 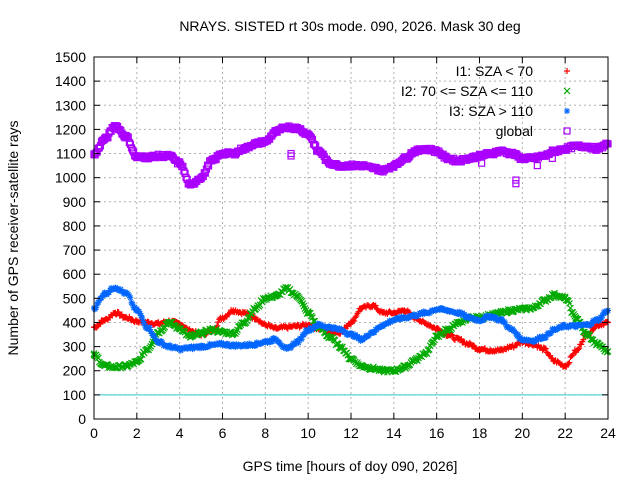 I want to click on y-tick-label: 1200, so click(x=70, y=129).